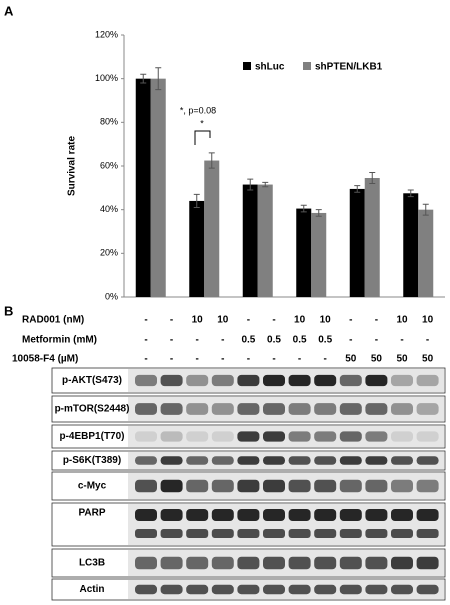 This screenshot has width=450, height=605. I want to click on y-tick-label: 100%, so click(106, 78).